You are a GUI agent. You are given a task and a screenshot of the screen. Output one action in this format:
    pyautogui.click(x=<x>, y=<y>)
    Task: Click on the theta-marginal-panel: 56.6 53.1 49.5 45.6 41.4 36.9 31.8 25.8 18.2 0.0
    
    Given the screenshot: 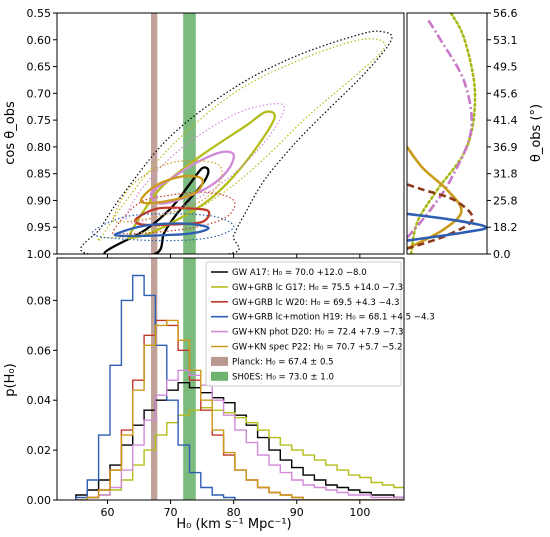 What is the action you would take?
    pyautogui.click(x=462, y=134)
    